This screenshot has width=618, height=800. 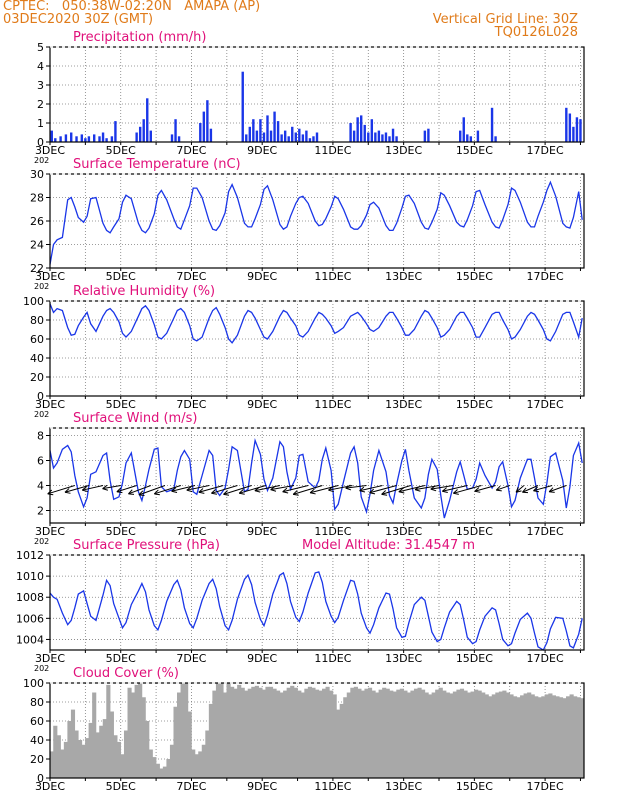 What do you see at coordinates (317, 94) in the screenshot?
I see `panel-frame` at bounding box center [317, 94].